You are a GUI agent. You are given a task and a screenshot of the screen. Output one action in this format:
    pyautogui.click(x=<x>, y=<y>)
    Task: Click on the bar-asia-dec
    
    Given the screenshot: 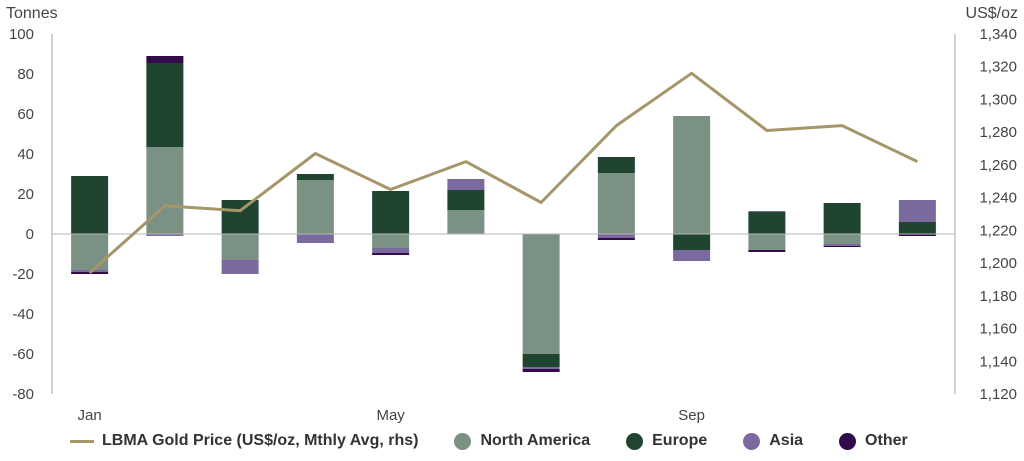 What is the action you would take?
    pyautogui.click(x=917, y=211)
    